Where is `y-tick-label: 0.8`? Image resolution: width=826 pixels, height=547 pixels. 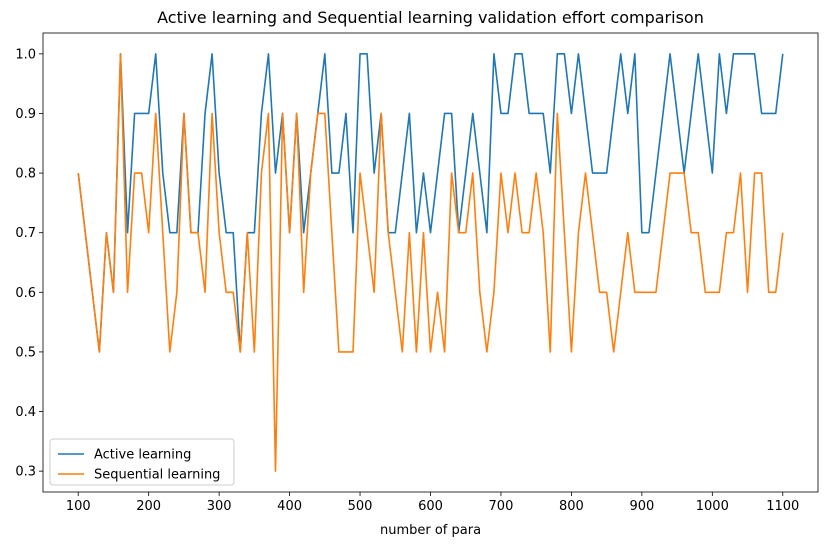 y-tick-label: 0.8 is located at coordinates (25, 174).